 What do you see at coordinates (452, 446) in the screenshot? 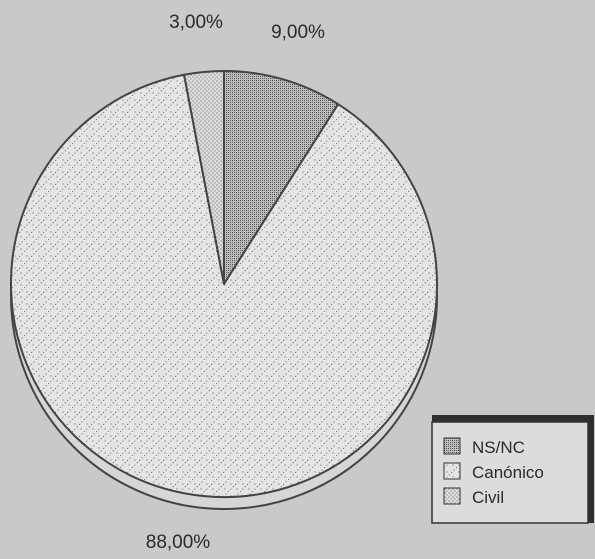
I see `legend-swatch-ns-nc` at bounding box center [452, 446].